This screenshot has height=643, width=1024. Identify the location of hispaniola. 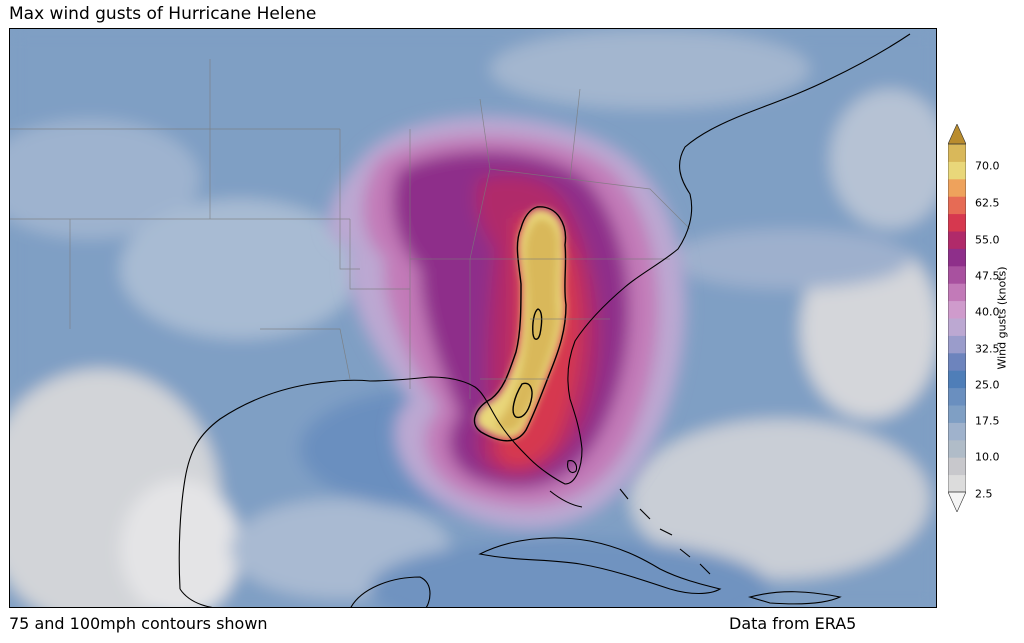
(794, 598).